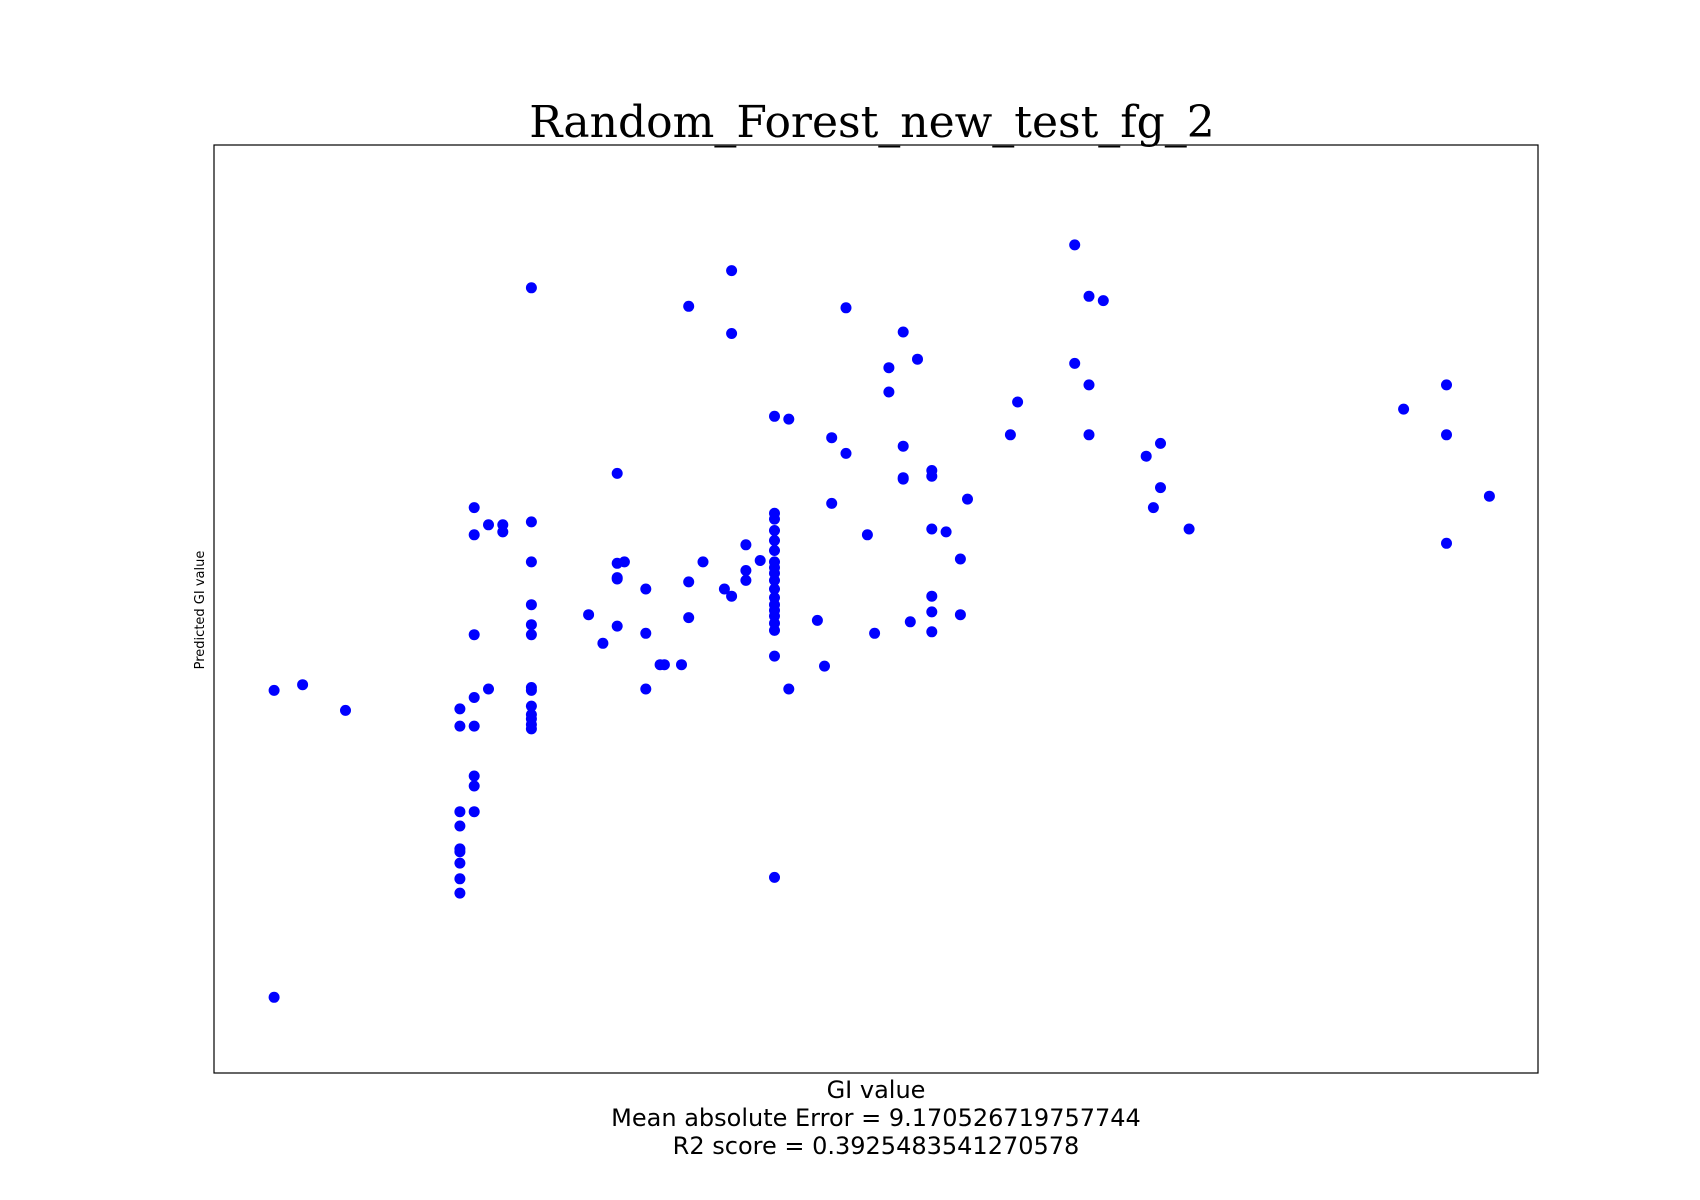 The width and height of the screenshot is (1700, 1200). I want to click on x-axis-label: GI value, so click(876, 1090).